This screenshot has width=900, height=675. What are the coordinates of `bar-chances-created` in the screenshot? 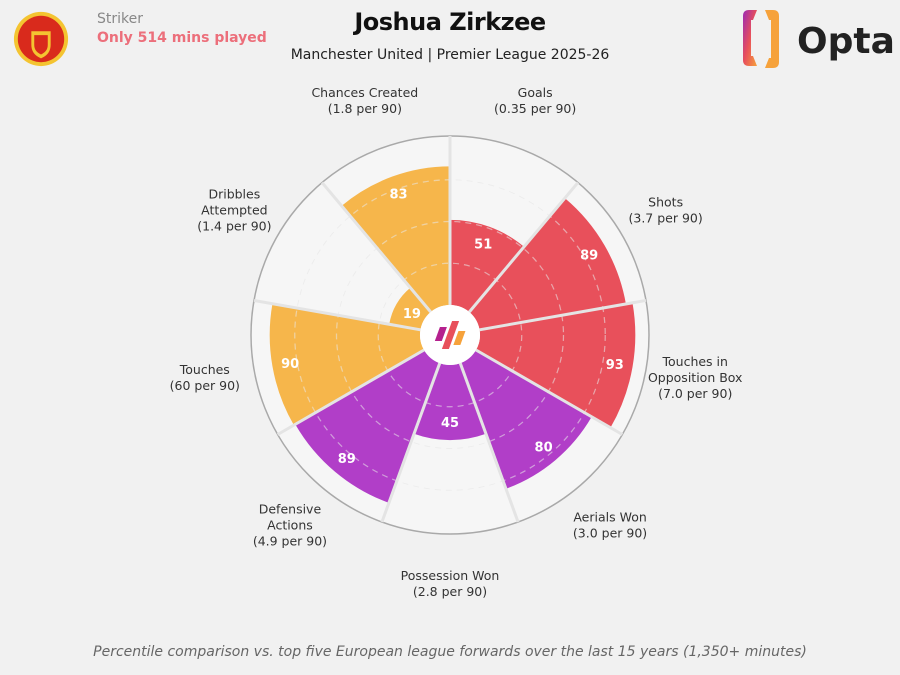 It's located at (395, 239).